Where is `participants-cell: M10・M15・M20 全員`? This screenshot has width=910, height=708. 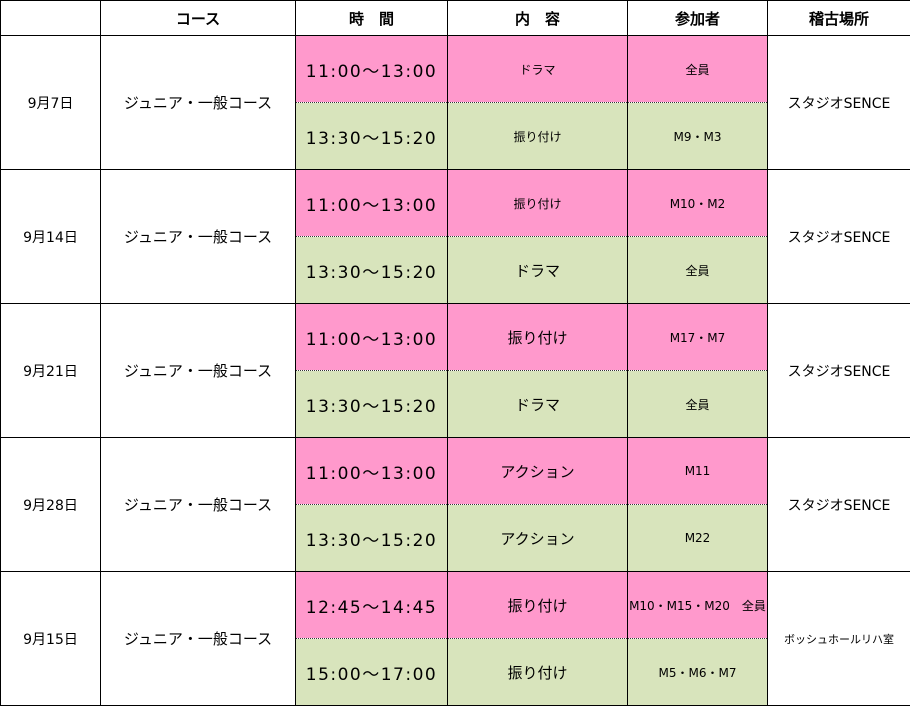
participants-cell: M10・M15・M20 全員 is located at coordinates (697, 605).